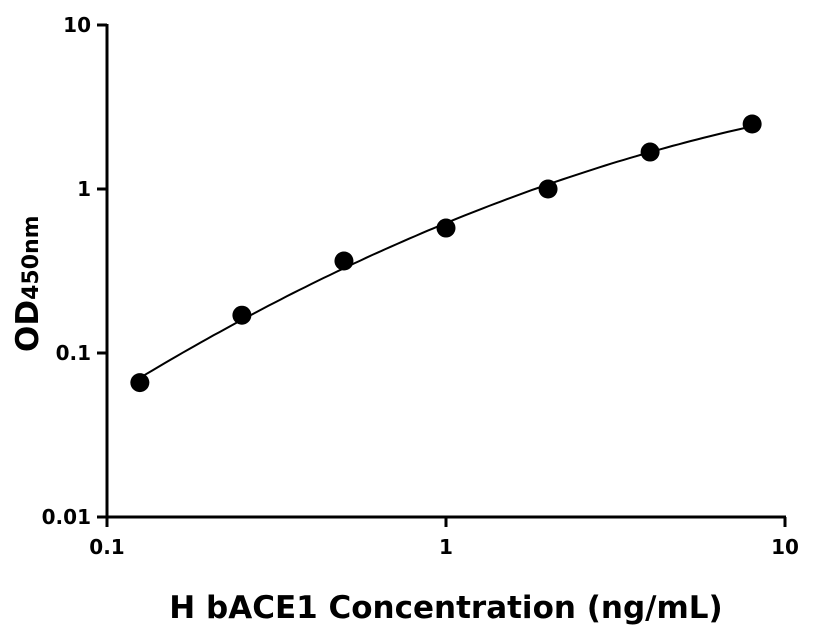 The height and width of the screenshot is (644, 816). I want to click on x-tick-label: 10, so click(785, 547).